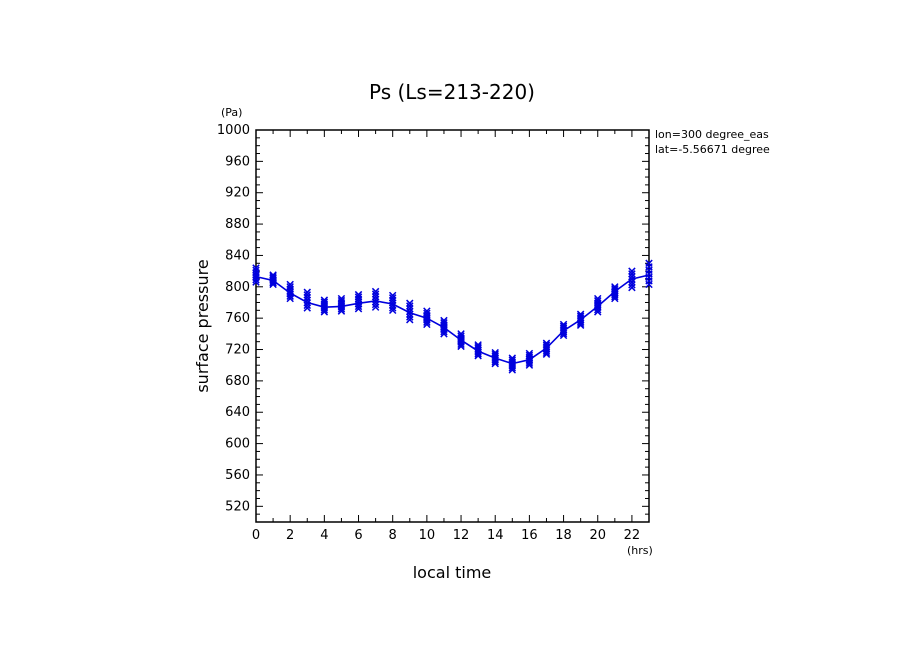 Image resolution: width=904 pixels, height=654 pixels. What do you see at coordinates (237, 224) in the screenshot?
I see `y-tick-label: 880` at bounding box center [237, 224].